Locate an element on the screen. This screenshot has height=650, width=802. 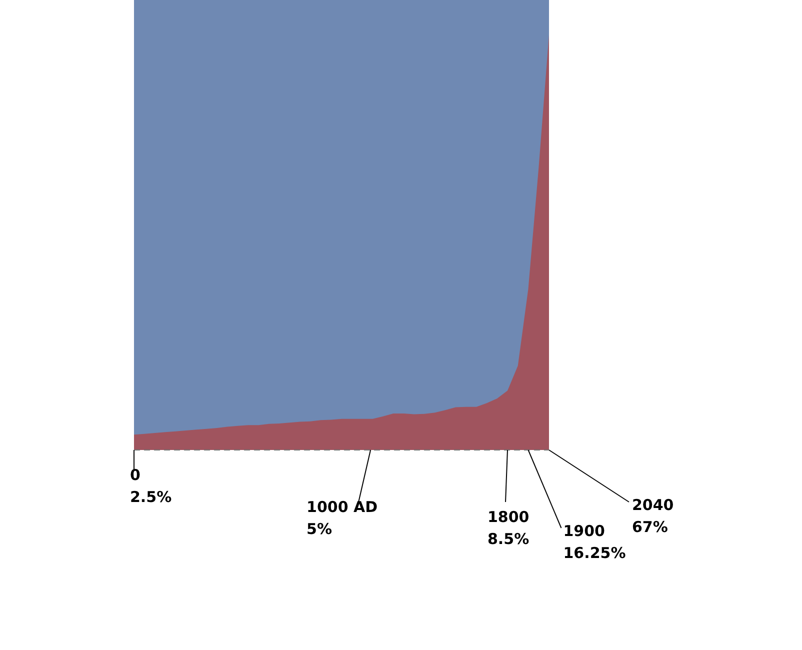
text: 0 2.5% is located at coordinates (151, 486).